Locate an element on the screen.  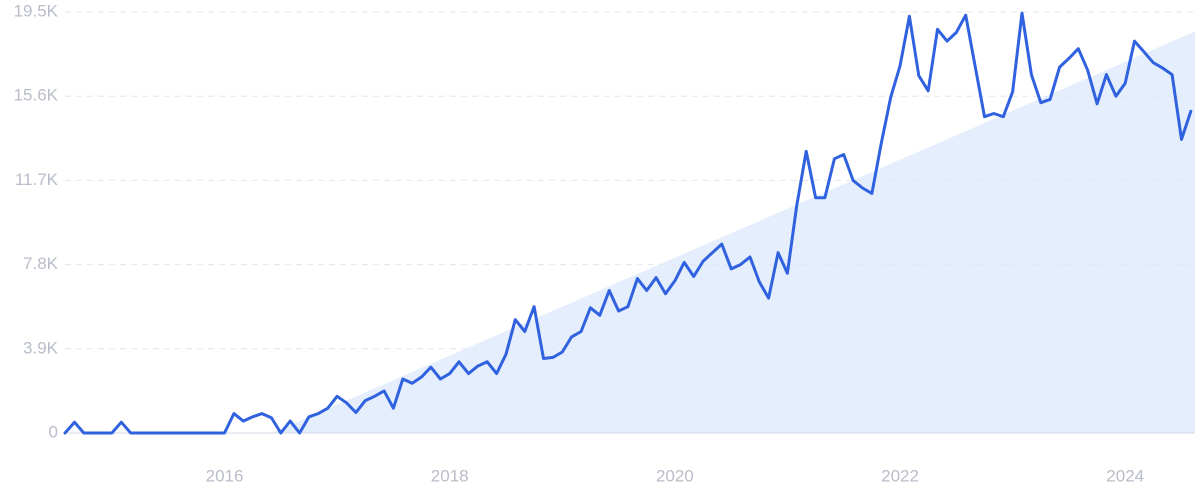
x-tick-label: 2022 is located at coordinates (900, 475).